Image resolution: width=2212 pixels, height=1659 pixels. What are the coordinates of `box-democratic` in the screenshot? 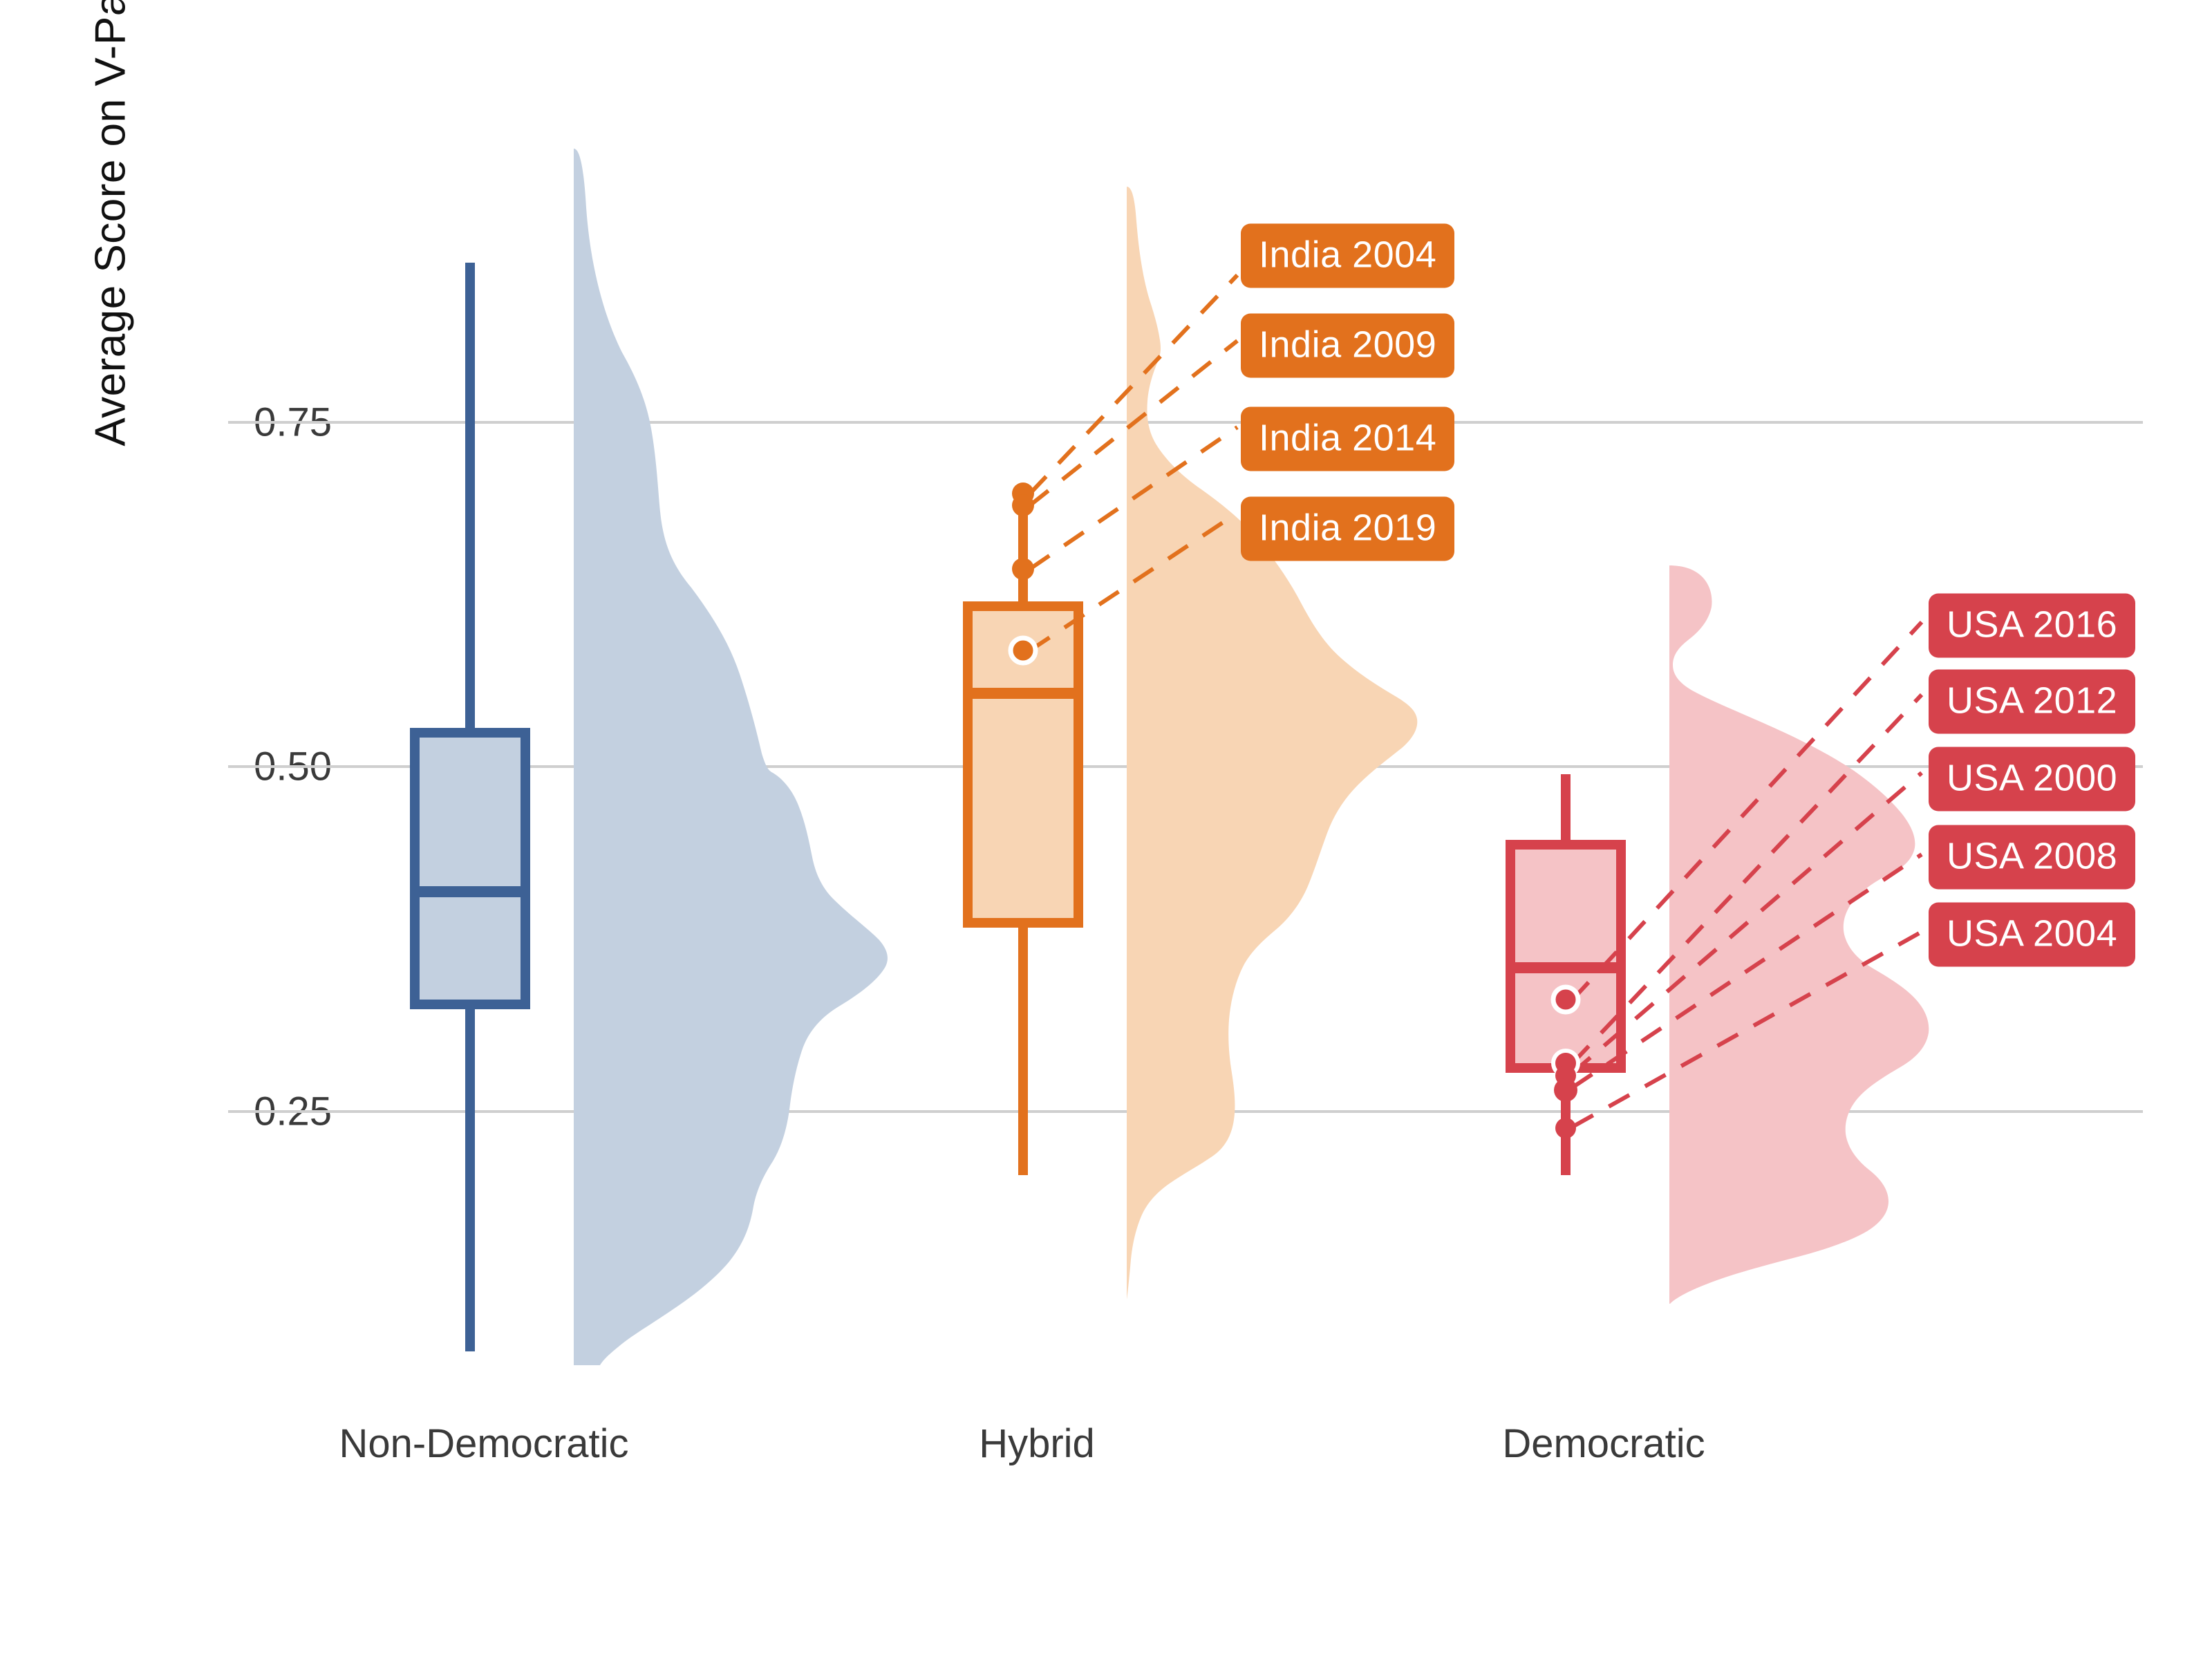 It's located at (1566, 957).